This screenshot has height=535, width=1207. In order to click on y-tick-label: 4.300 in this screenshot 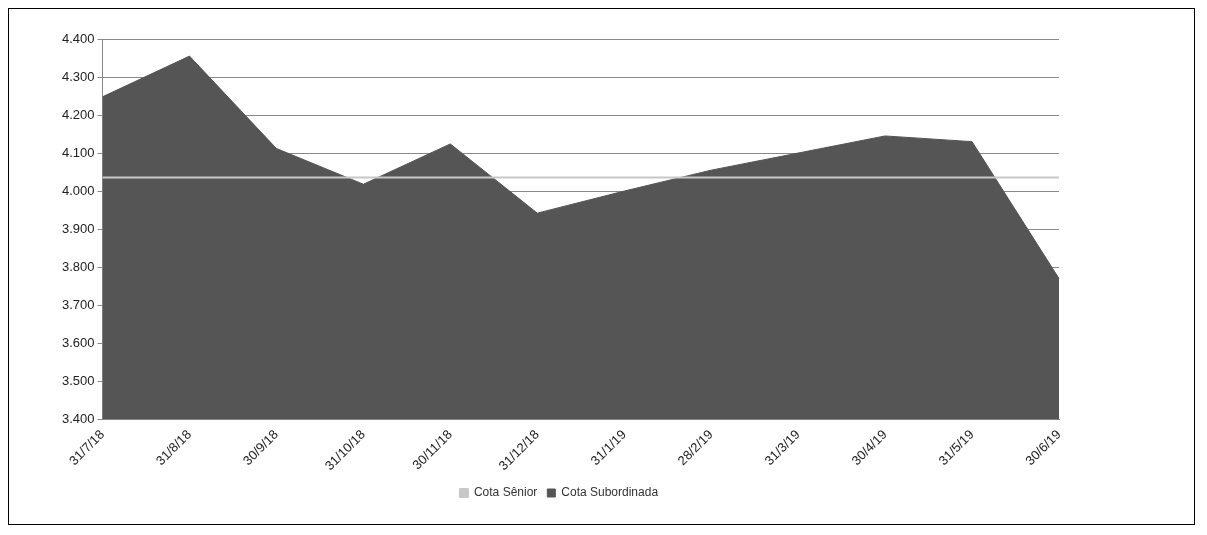, I will do `click(78, 76)`.